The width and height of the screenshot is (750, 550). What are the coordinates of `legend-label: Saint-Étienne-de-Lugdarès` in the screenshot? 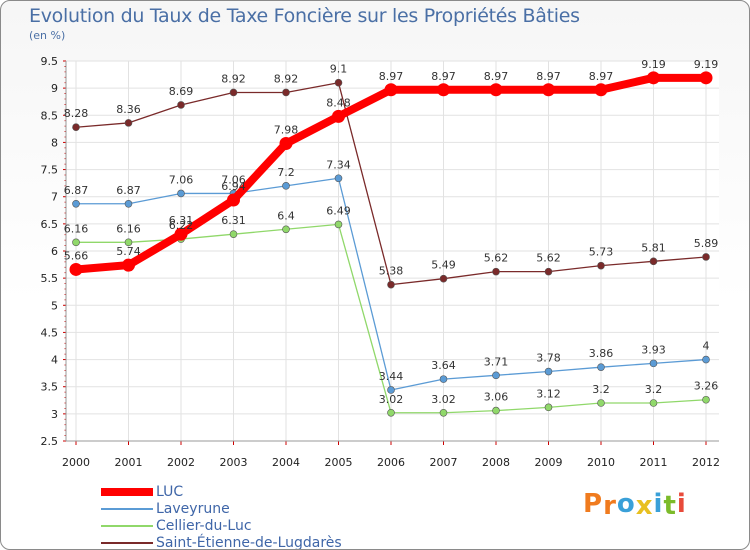 It's located at (249, 542).